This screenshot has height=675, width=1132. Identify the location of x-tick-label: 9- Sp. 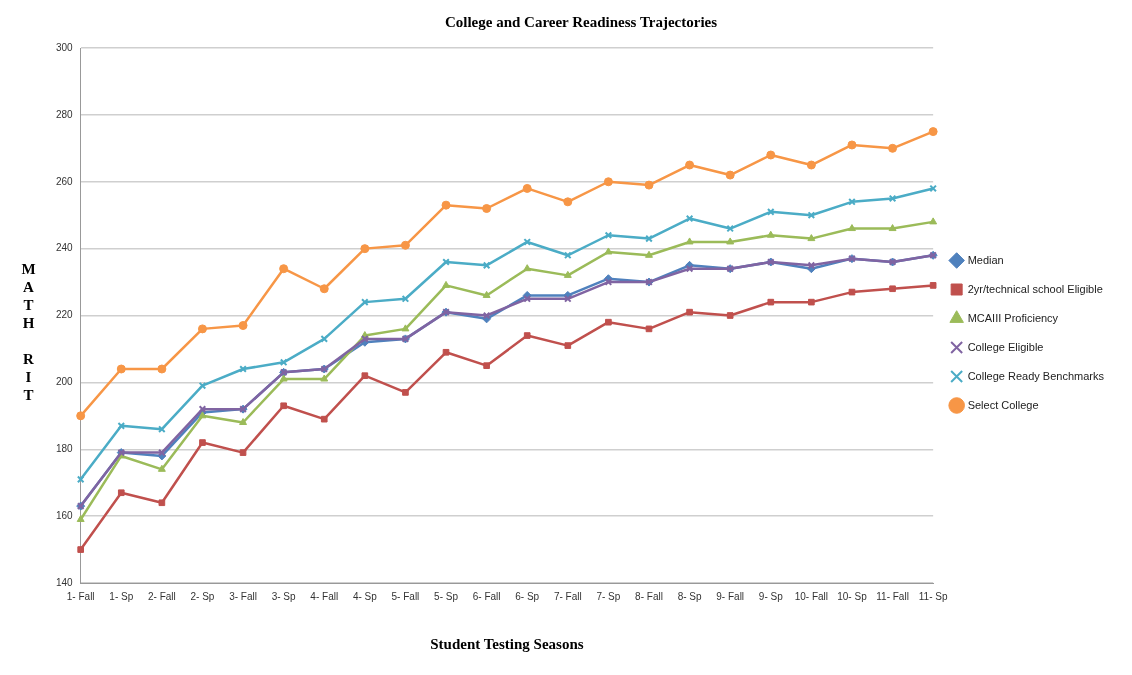
(771, 596).